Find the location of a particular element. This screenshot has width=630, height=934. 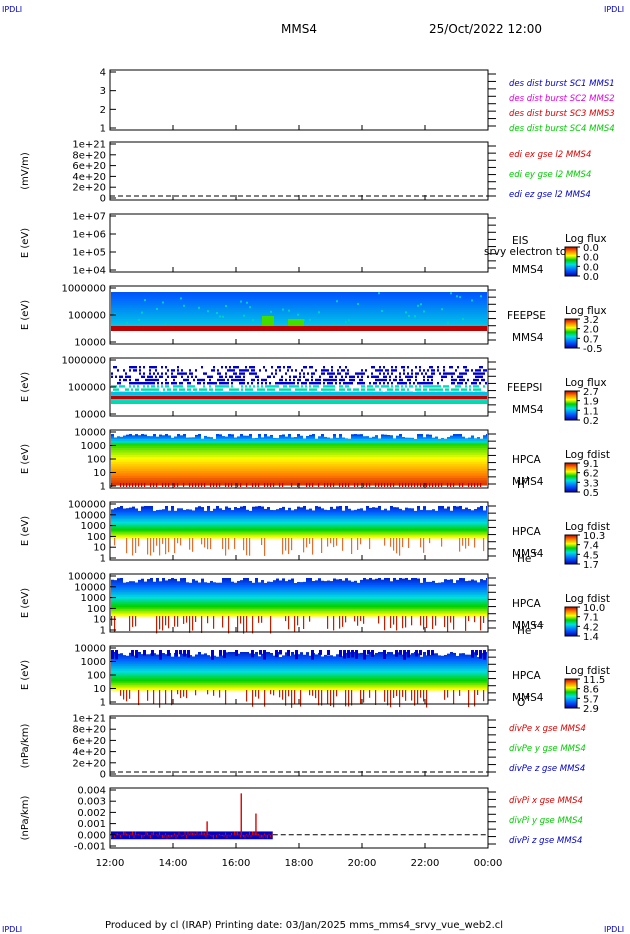

y-tick-label: 10000 is located at coordinates (90, 649).